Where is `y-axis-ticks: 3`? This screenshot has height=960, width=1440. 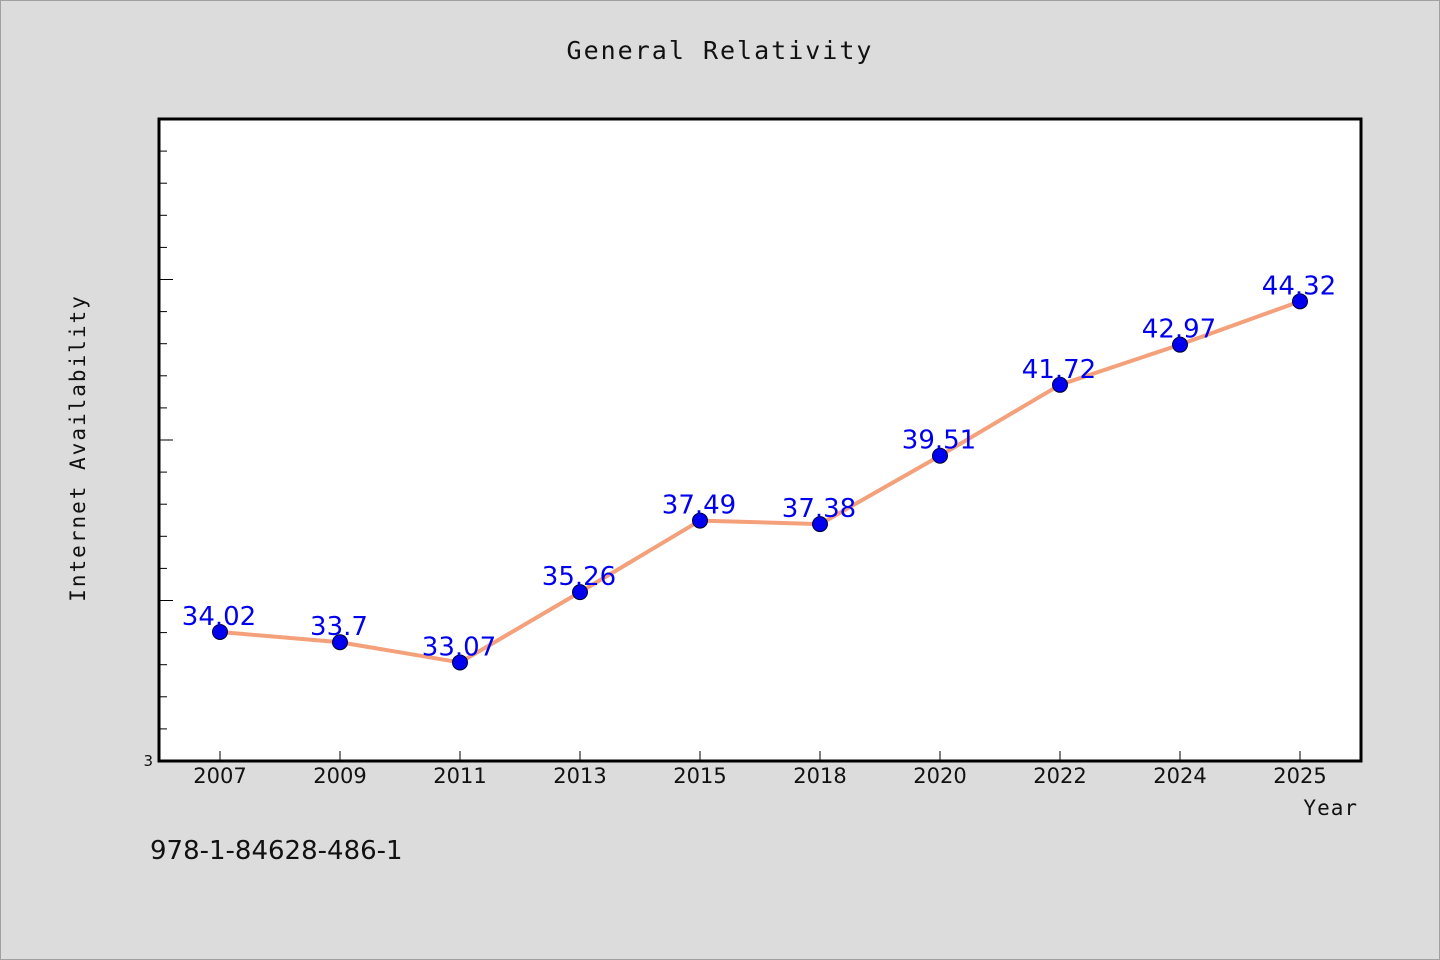 y-axis-ticks: 3 is located at coordinates (158, 444).